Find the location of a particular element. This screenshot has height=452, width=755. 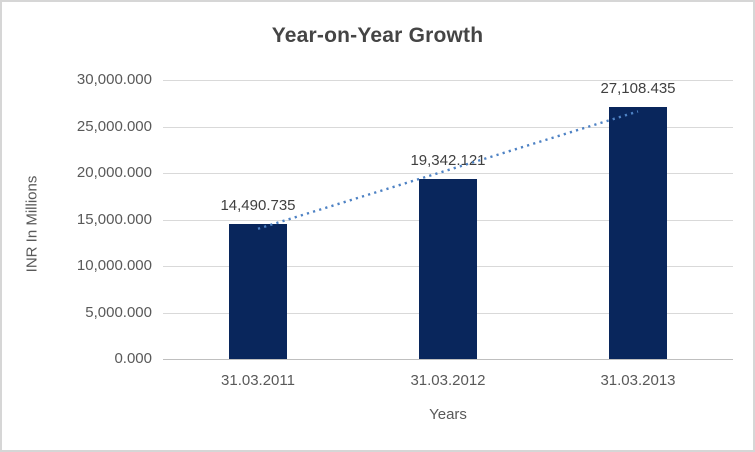

gridline is located at coordinates (448, 80).